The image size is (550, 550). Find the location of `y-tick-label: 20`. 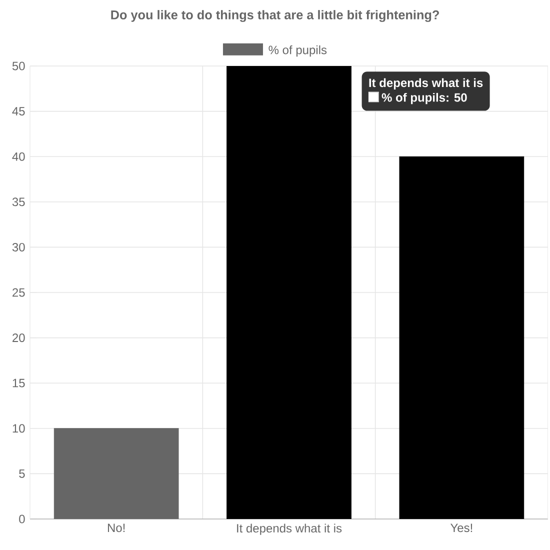

y-tick-label: 20 is located at coordinates (18, 338).